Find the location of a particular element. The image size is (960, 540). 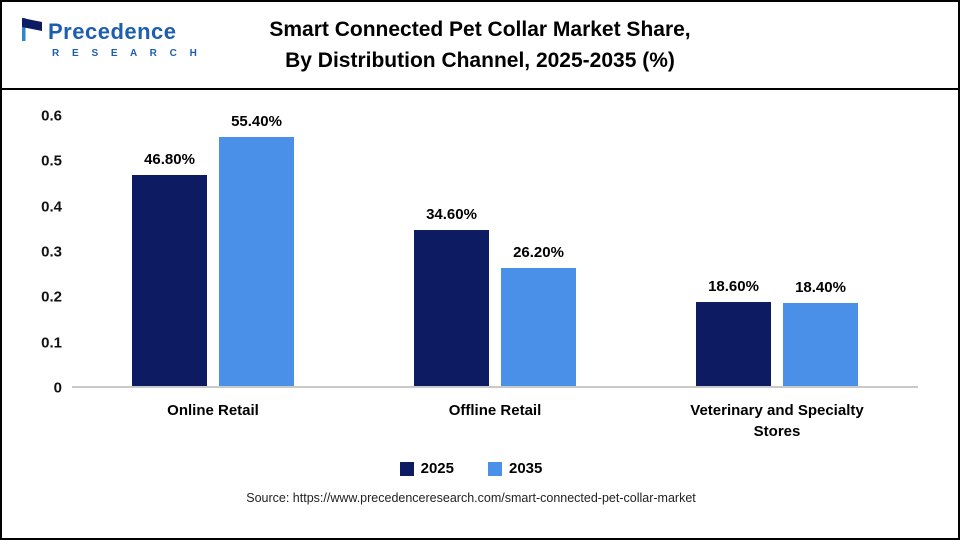

legend-item-2035: 2035 is located at coordinates (515, 468).